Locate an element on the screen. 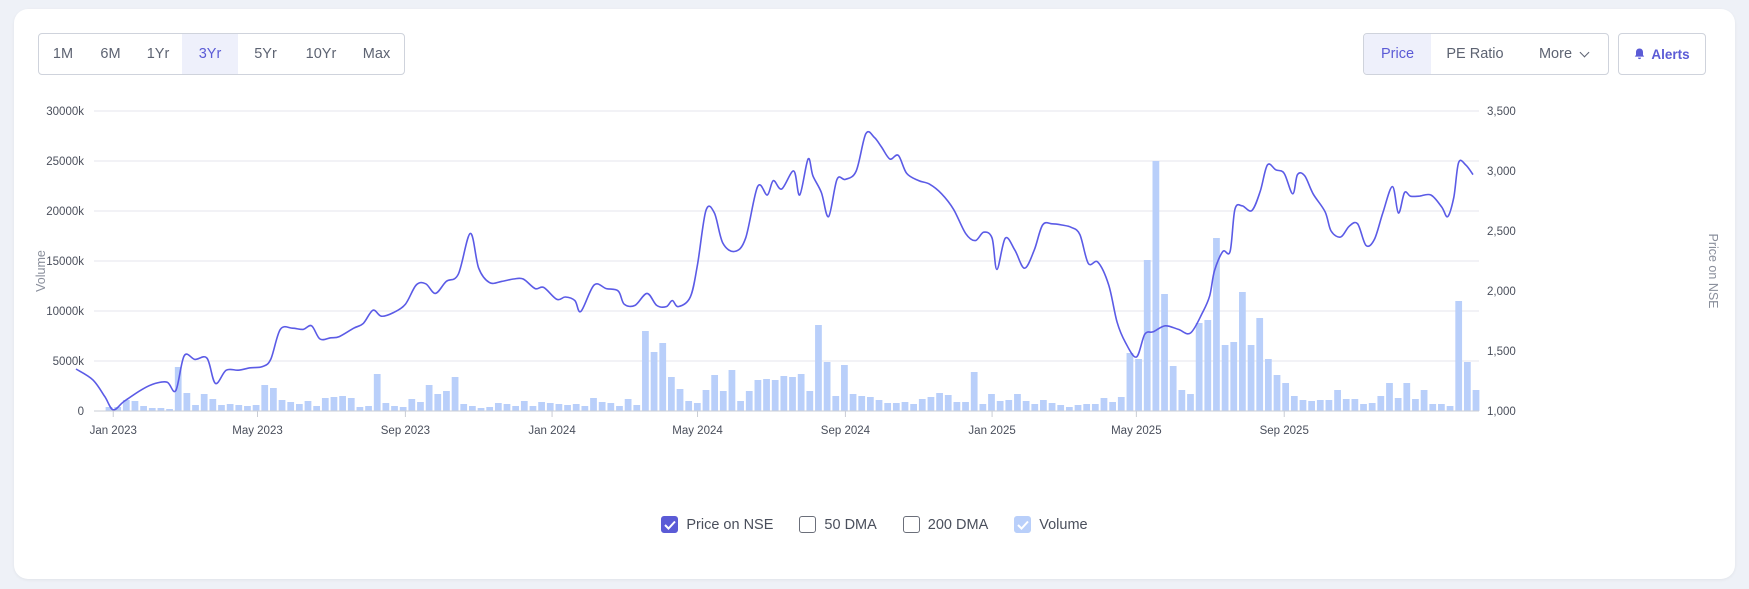 Image resolution: width=1749 pixels, height=589 pixels. legend-200dma-toggle: 200 DMA is located at coordinates (945, 524).